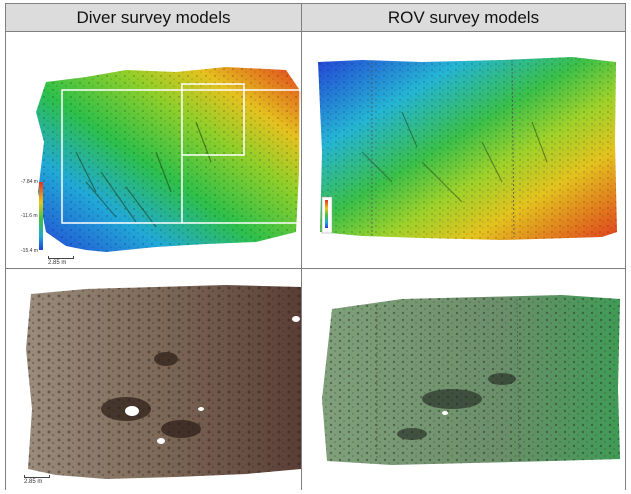 This screenshot has width=631, height=494. What do you see at coordinates (29, 182) in the screenshot?
I see `colorbar-label-top: -7.84 m` at bounding box center [29, 182].